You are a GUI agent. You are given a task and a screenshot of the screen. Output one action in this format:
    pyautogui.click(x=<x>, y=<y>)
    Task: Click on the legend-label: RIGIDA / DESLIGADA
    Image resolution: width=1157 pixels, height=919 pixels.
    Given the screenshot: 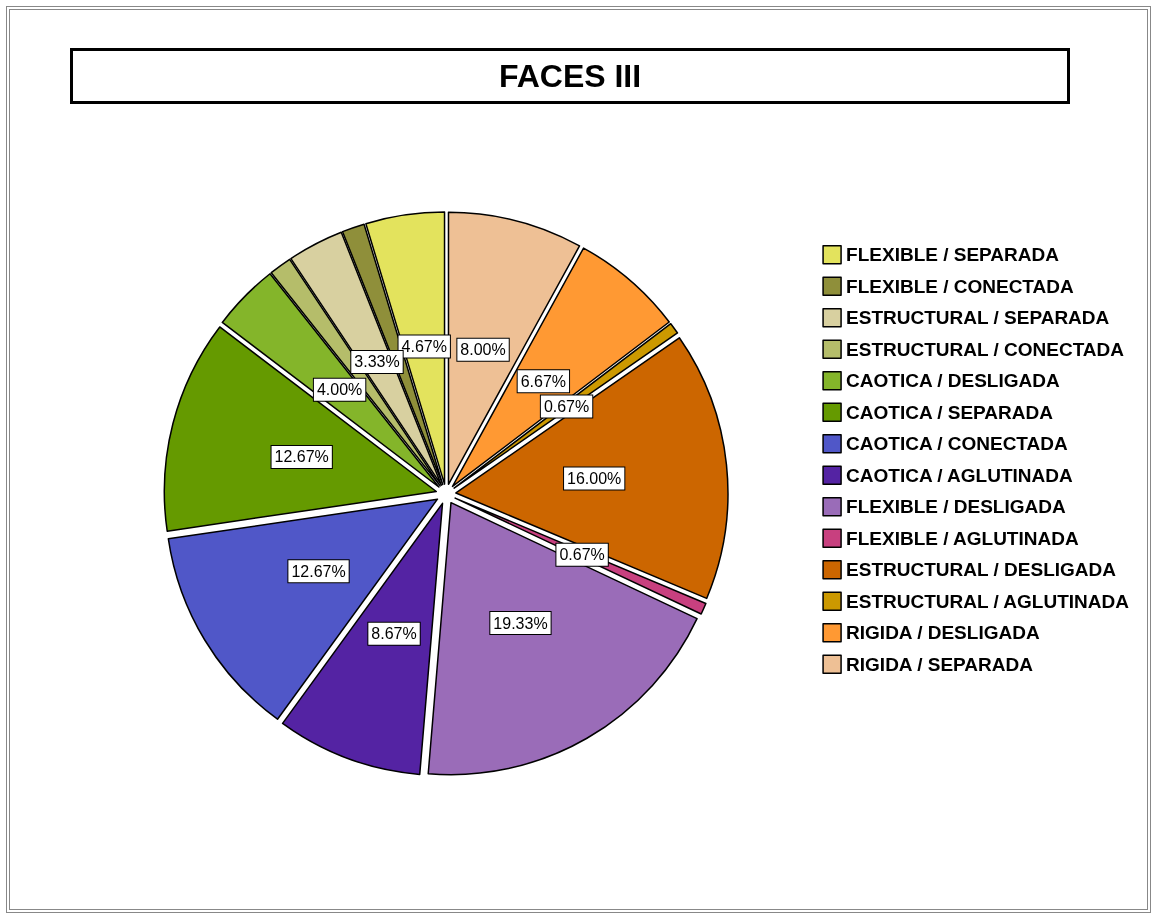 What is the action you would take?
    pyautogui.click(x=943, y=633)
    